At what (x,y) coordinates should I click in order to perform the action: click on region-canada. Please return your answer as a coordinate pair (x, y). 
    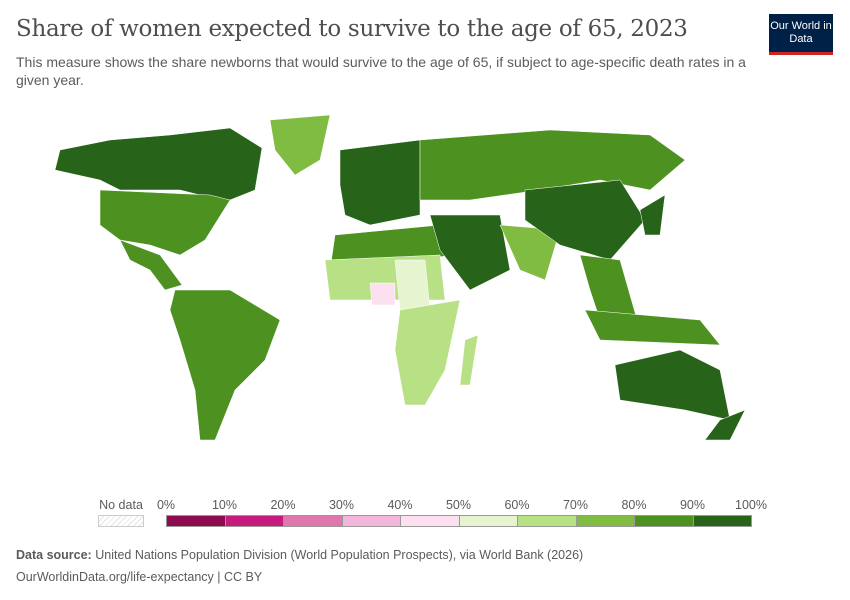
    Looking at the image, I should click on (158, 164).